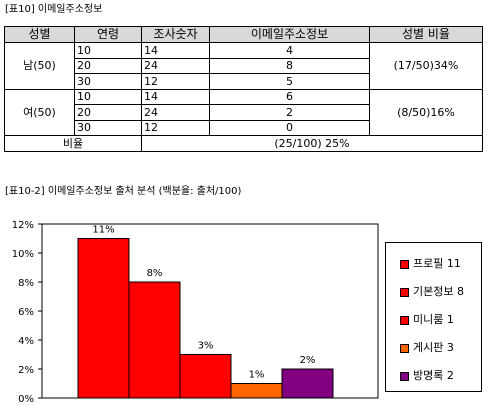 This screenshot has height=405, width=488. Describe the element at coordinates (39, 112) in the screenshot. I see `gender-cell: 여(50)` at that location.